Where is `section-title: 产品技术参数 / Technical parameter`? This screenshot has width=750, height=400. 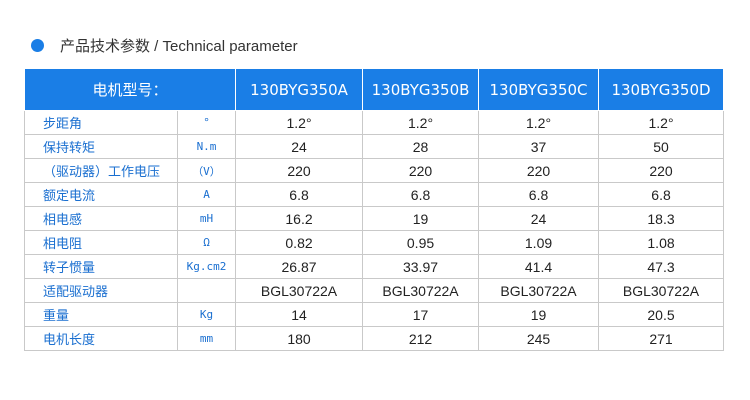
section-title: 产品技术参数 / Technical parameter is located at coordinates (179, 46).